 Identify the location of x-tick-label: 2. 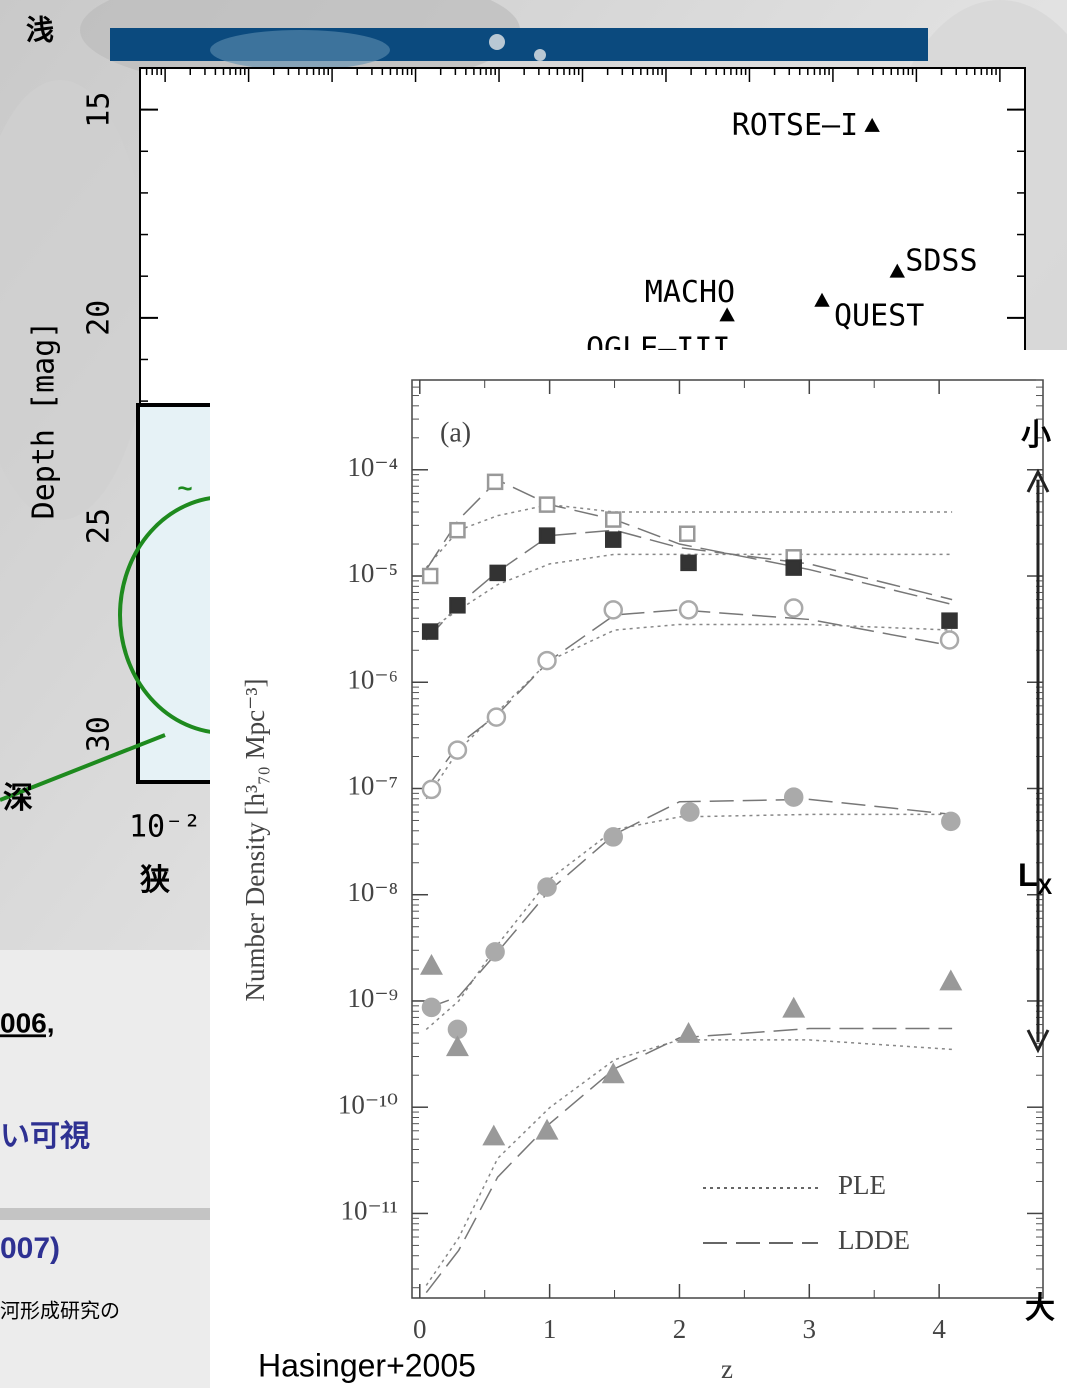
(680, 1329).